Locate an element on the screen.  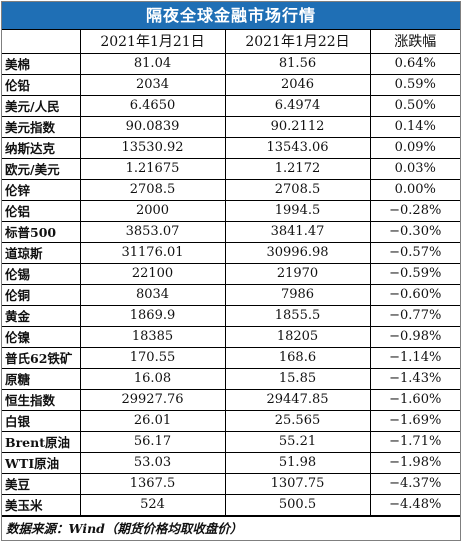
row-value-date-1: 2708.5 is located at coordinates (152, 189).